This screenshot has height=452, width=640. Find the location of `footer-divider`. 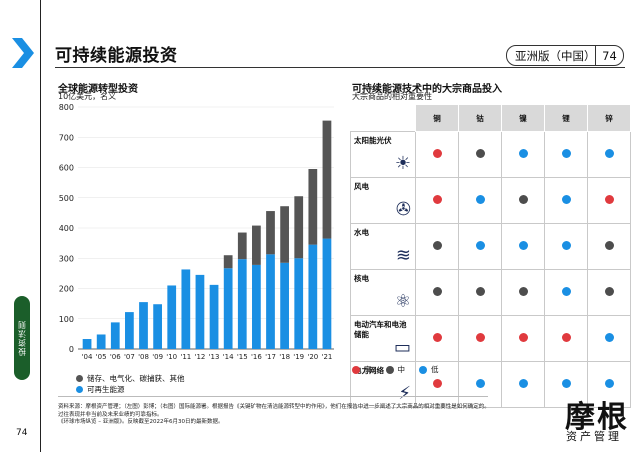

footer-divider is located at coordinates (273, 396).